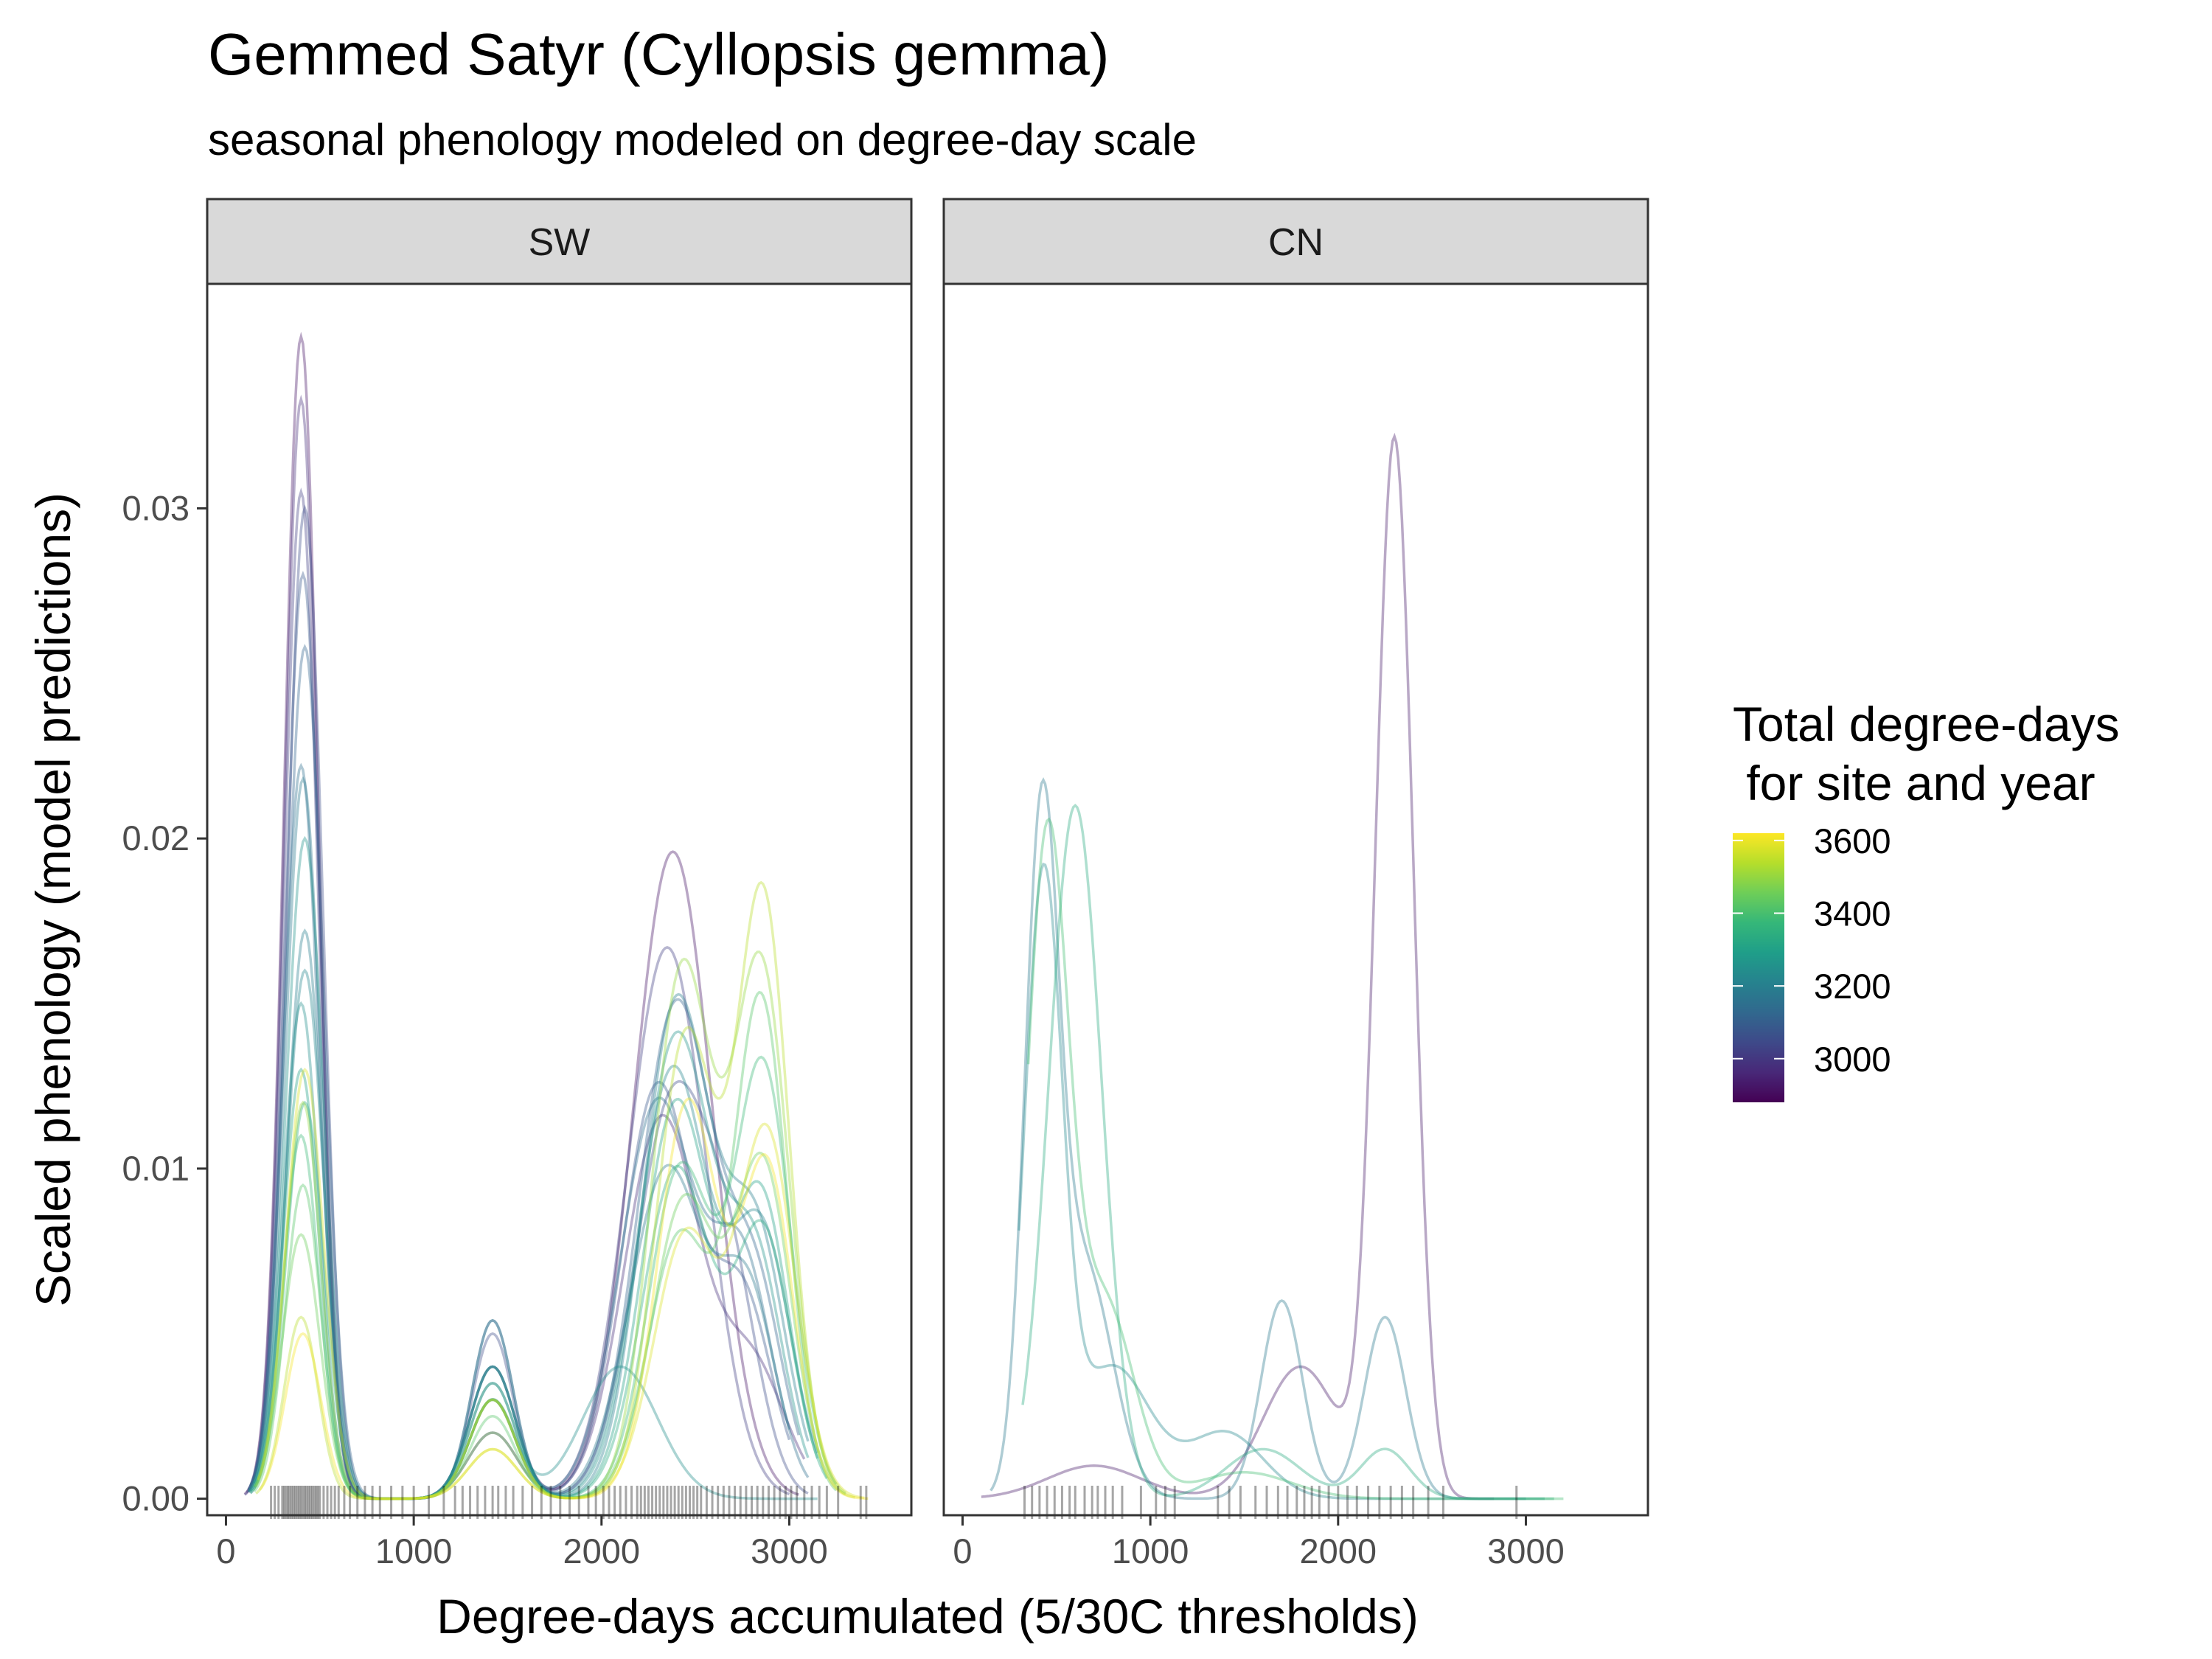  Describe the element at coordinates (560, 242) in the screenshot. I see `facet-strip-label: SW` at that location.